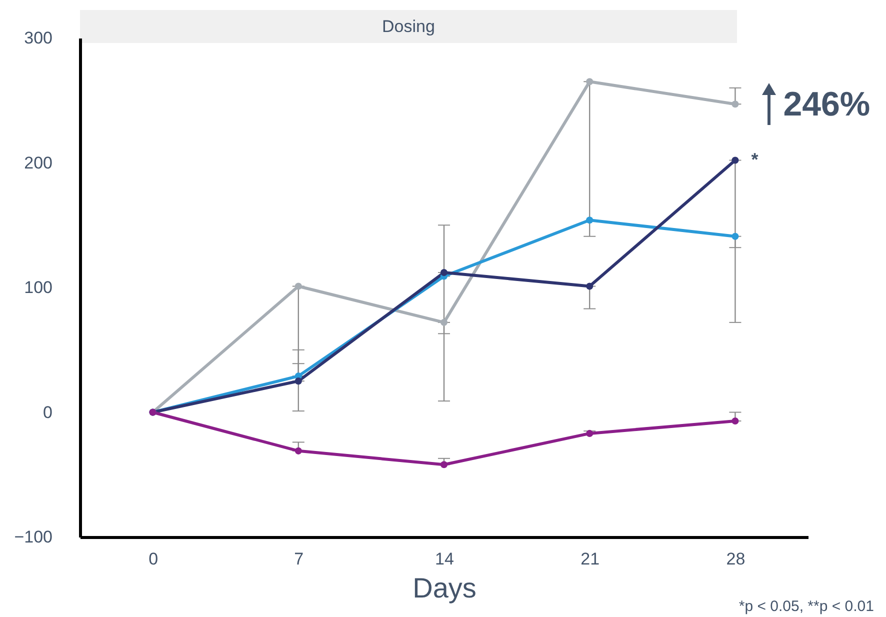 Image resolution: width=886 pixels, height=617 pixels. I want to click on annotation: 246%, so click(826, 104).